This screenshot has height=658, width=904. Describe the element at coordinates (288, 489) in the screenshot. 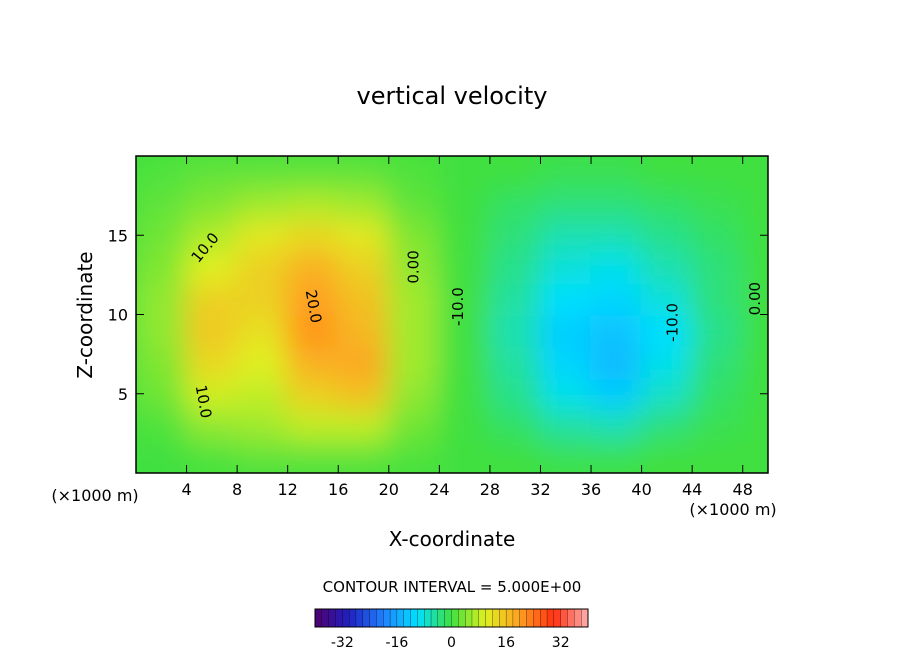

I see `x-tick-label: 12` at that location.